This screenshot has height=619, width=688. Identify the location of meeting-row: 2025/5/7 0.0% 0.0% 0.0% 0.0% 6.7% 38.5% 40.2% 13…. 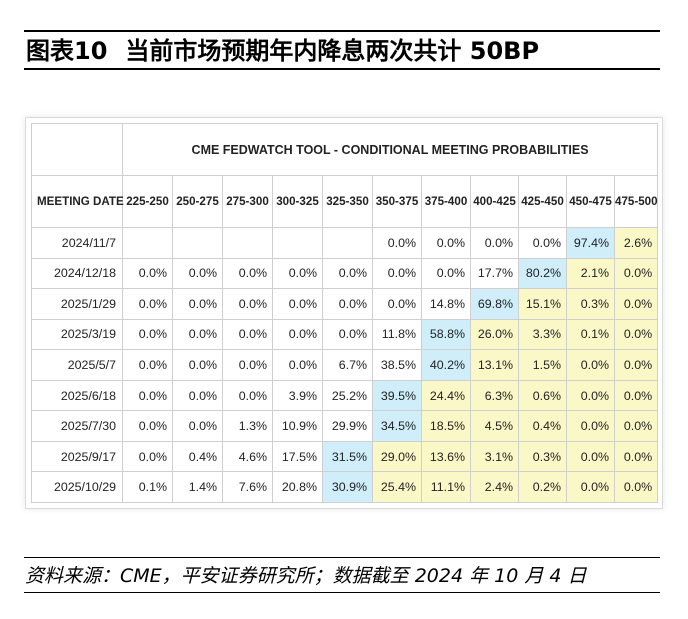
(345, 365).